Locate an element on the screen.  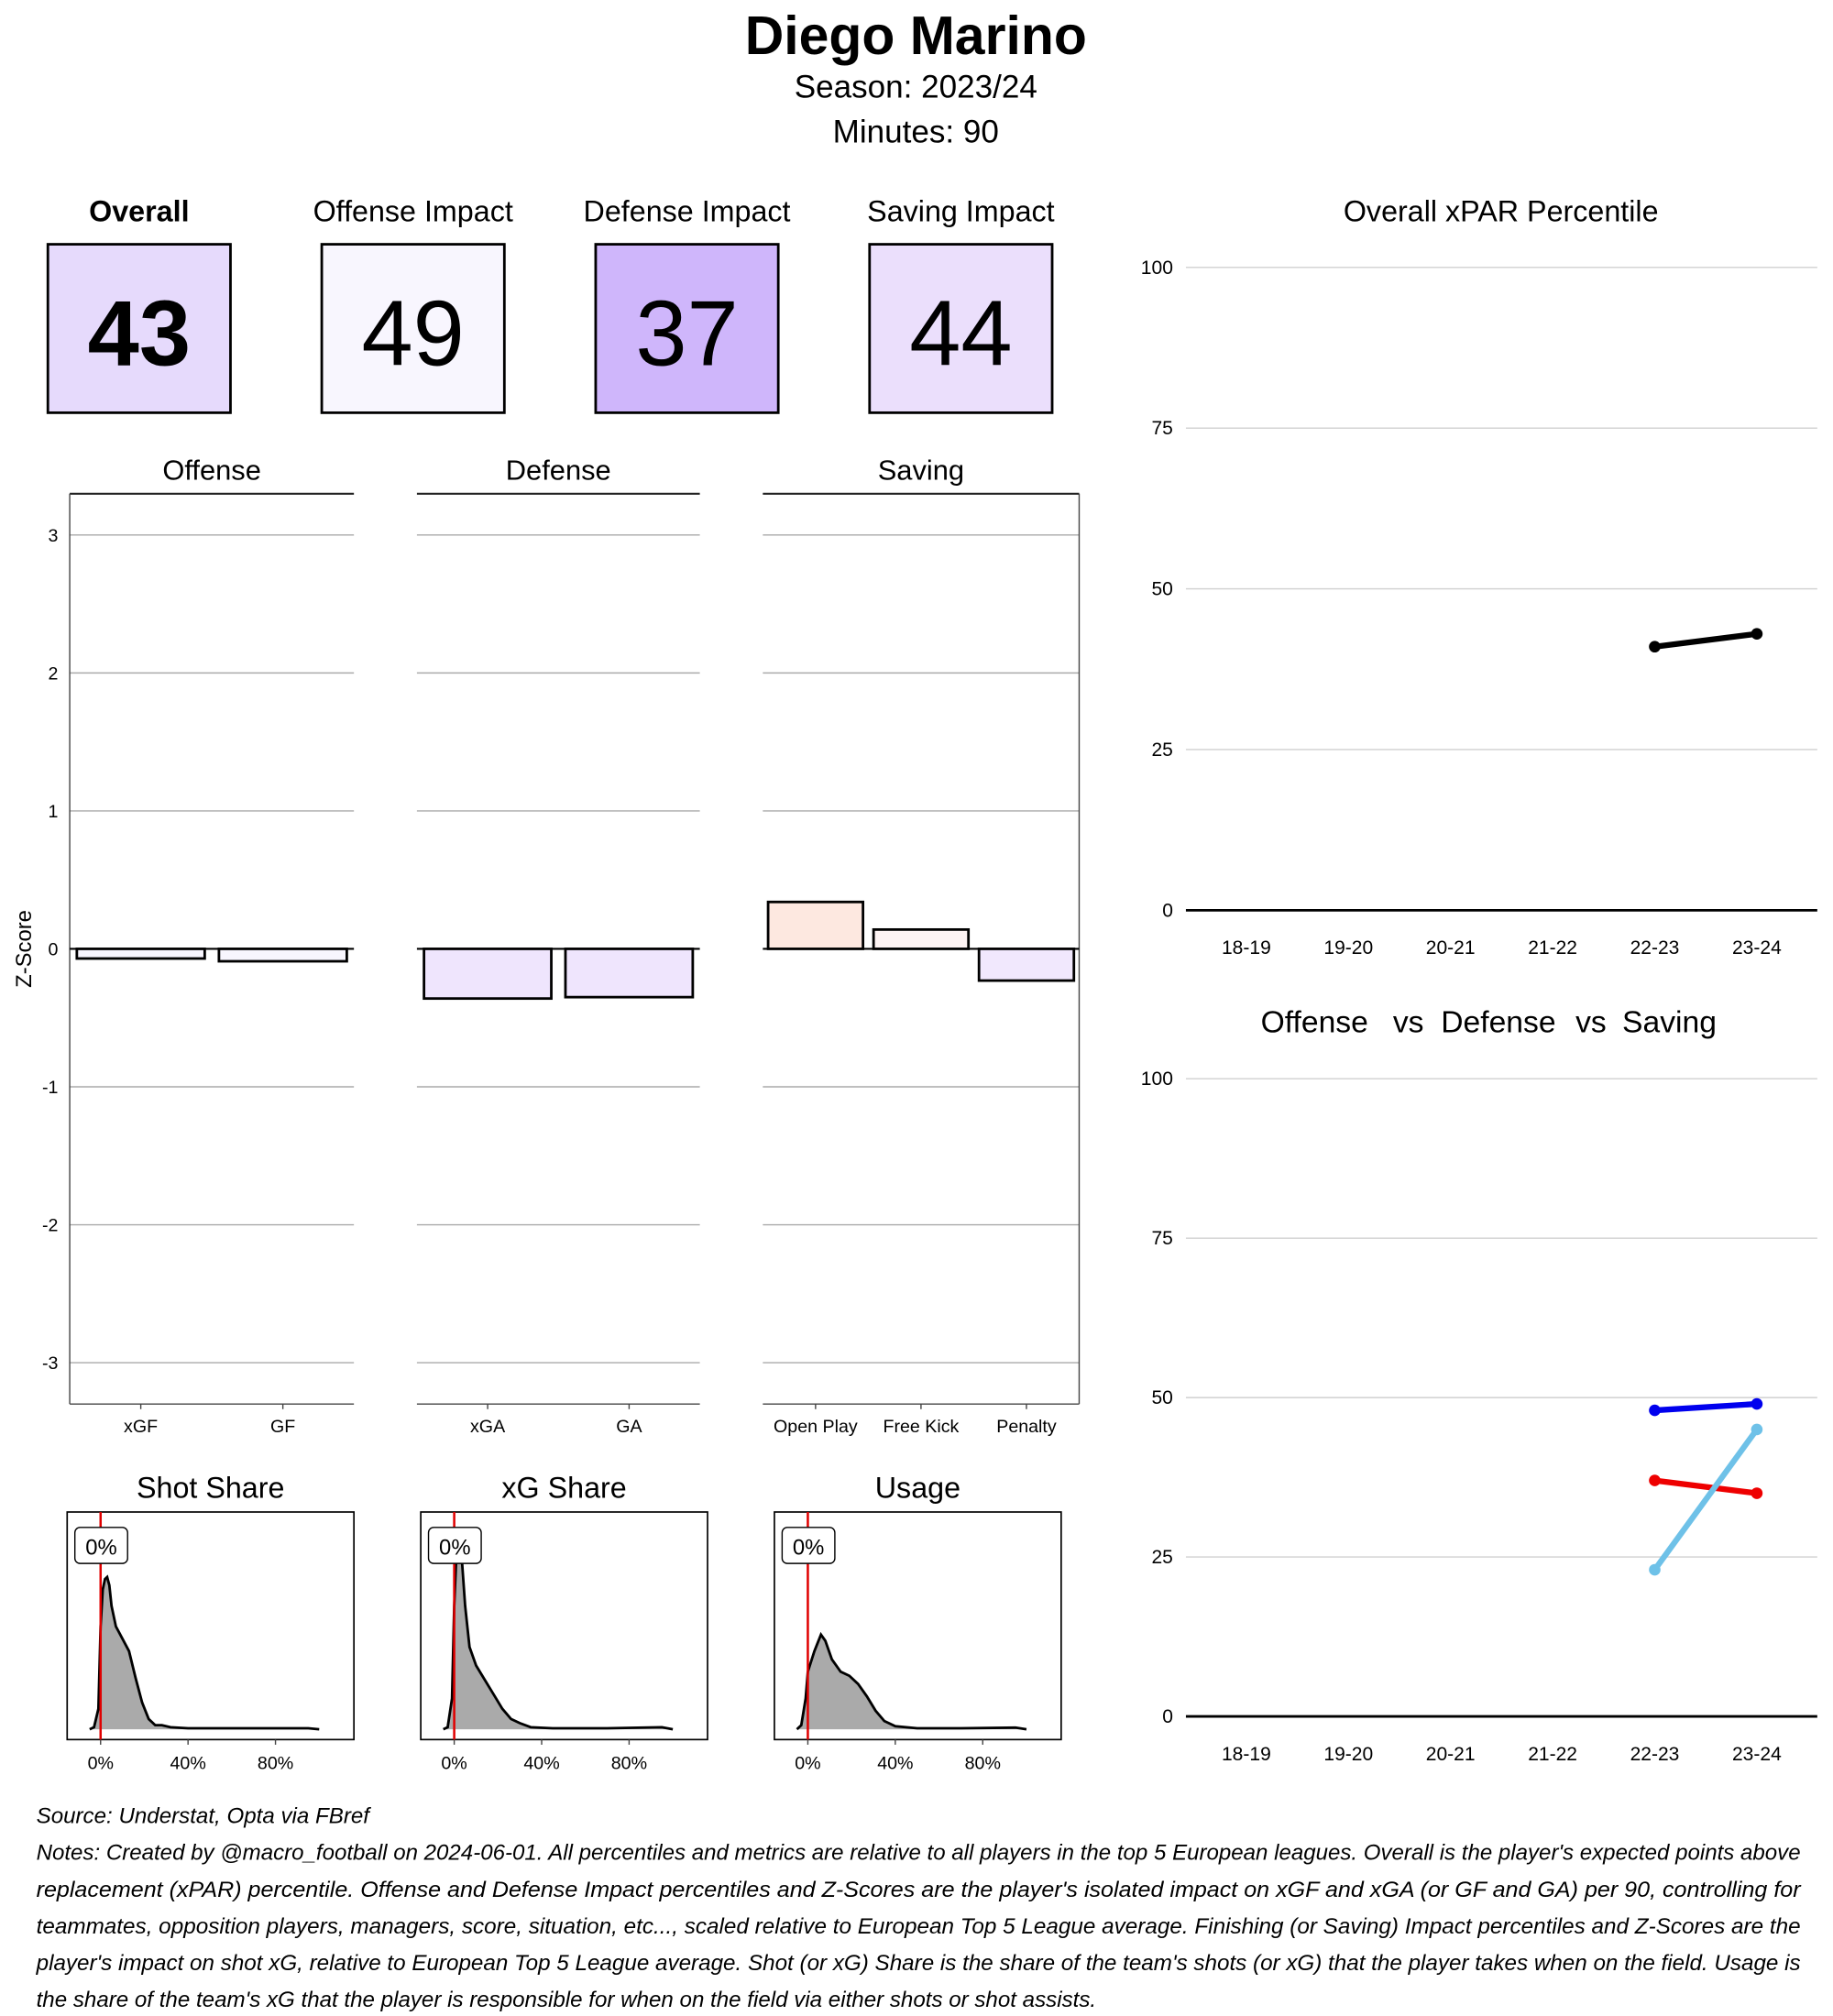
density-xg-share: xG Share 0% 0% 40% 80% is located at coordinates (564, 1623).